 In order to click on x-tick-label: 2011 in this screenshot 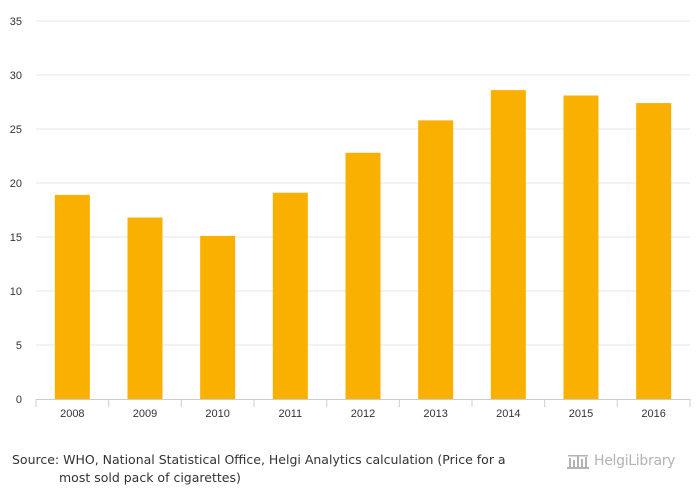, I will do `click(291, 414)`.